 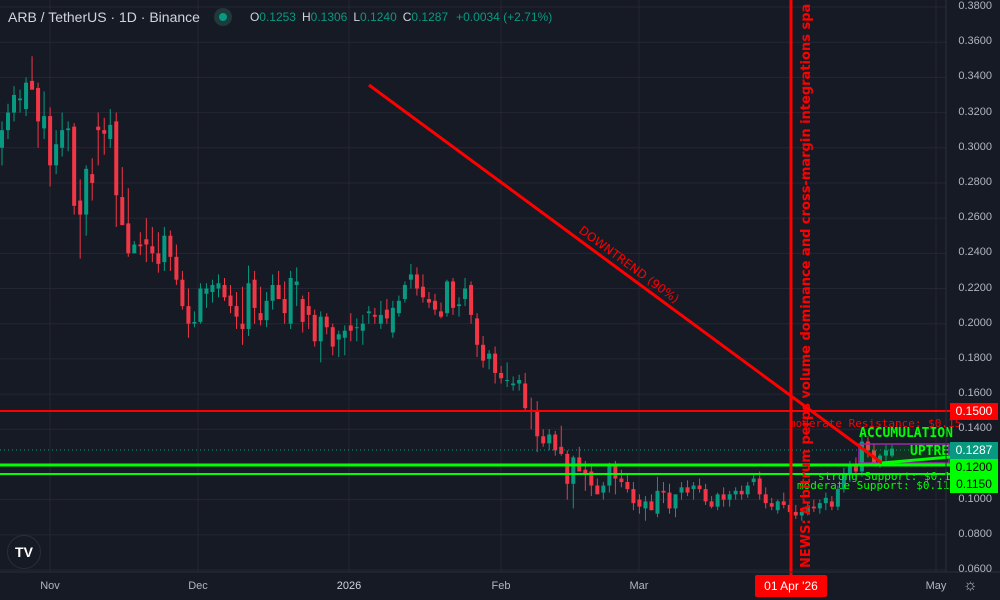 What do you see at coordinates (975, 6) in the screenshot?
I see `price-tick-label: 0.3800` at bounding box center [975, 6].